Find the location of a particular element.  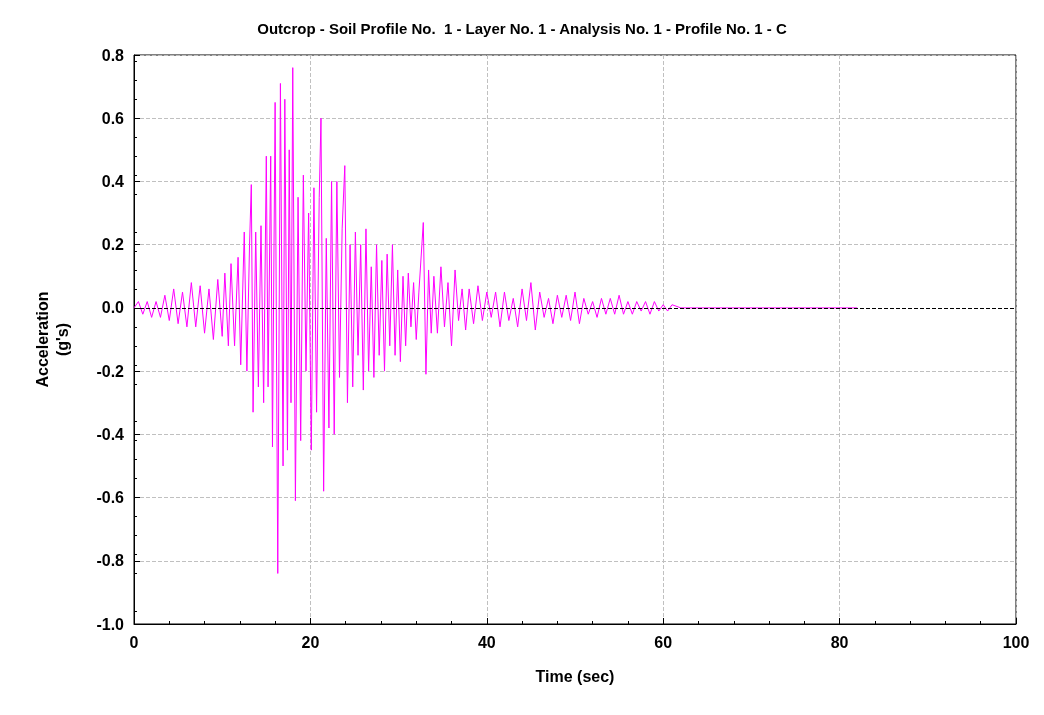

y-tick-label: -1.0 is located at coordinates (110, 624).